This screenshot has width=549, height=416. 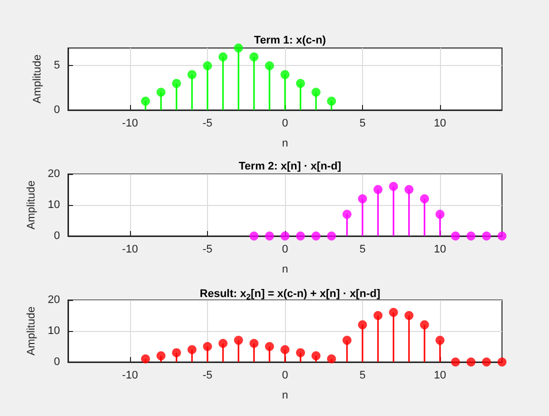 What do you see at coordinates (290, 166) in the screenshot?
I see `chart-title: Term 2: x[n] · x[n-d]` at bounding box center [290, 166].